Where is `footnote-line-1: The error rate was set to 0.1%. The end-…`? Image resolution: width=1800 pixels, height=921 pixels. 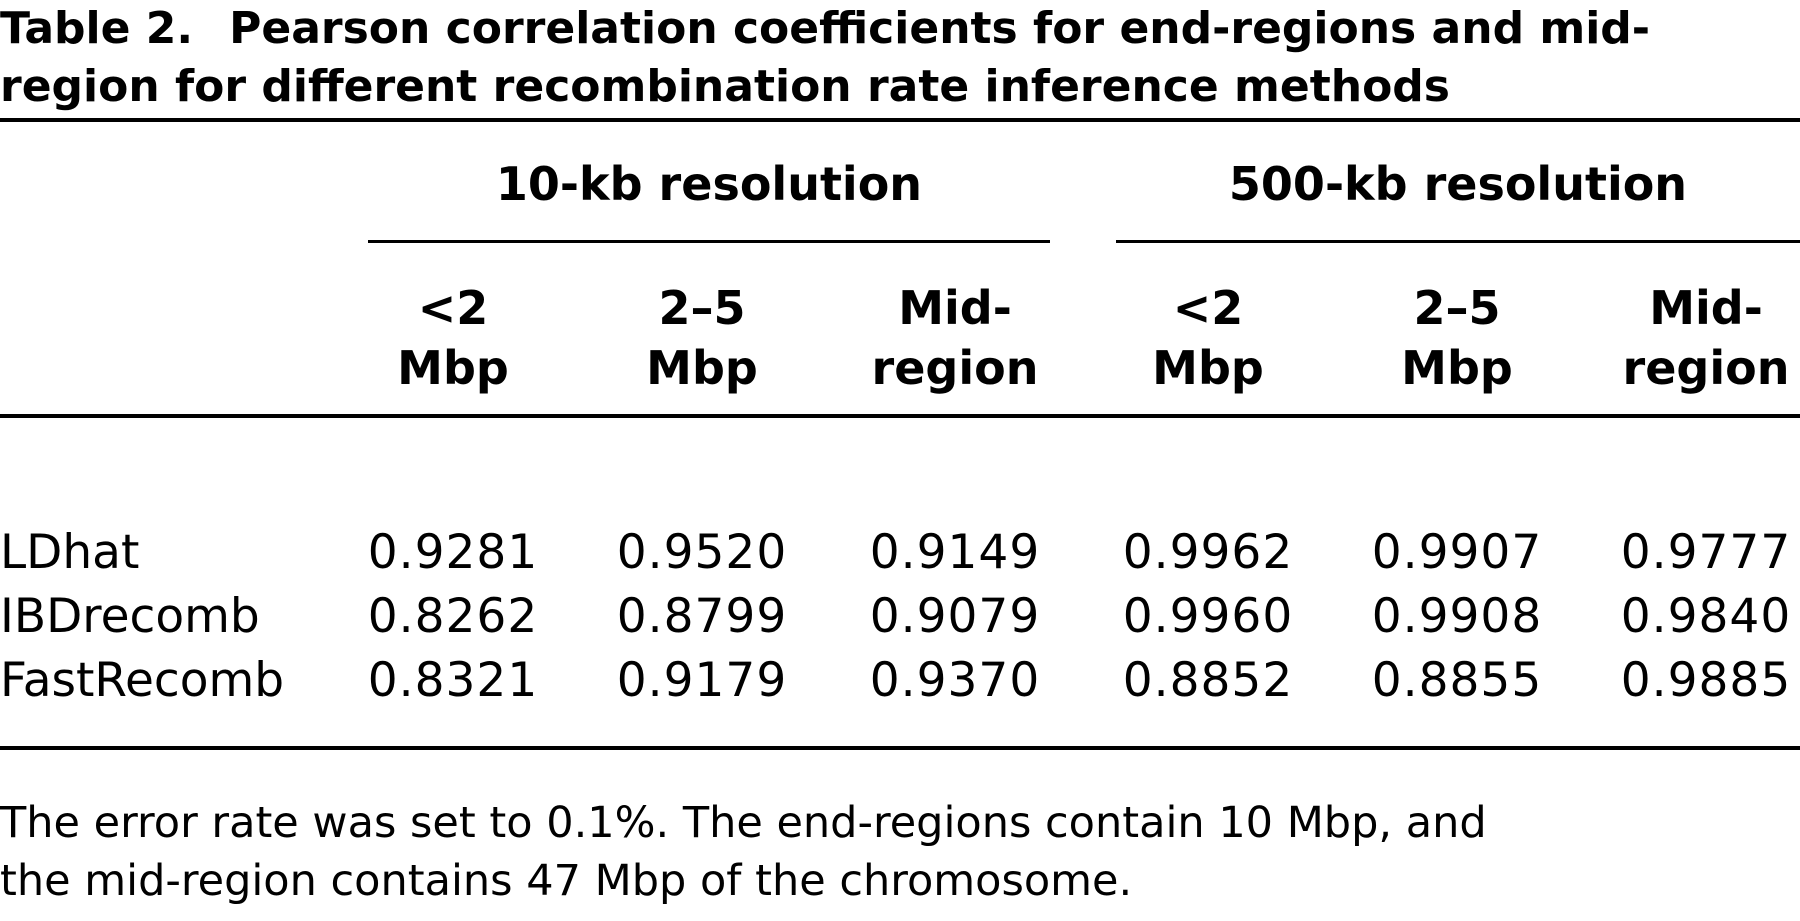 footnote-line-1: The error rate was set to 0.1%. The end-… is located at coordinates (743, 823).